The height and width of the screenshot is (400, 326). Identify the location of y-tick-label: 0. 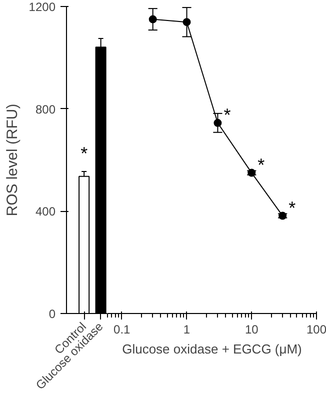
(52, 314).